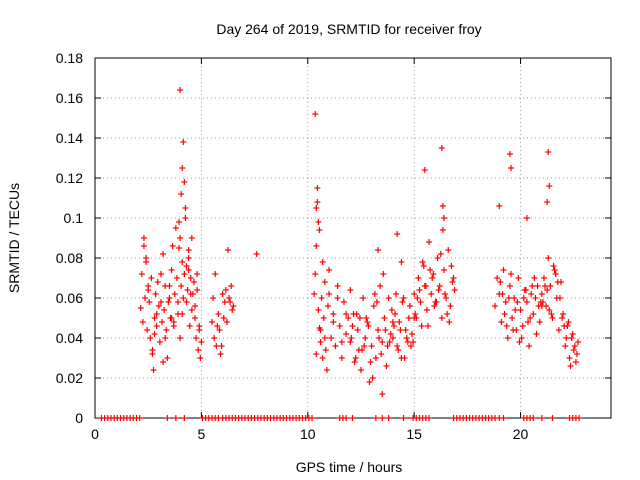  I want to click on x-tick-label: 10, so click(308, 434).